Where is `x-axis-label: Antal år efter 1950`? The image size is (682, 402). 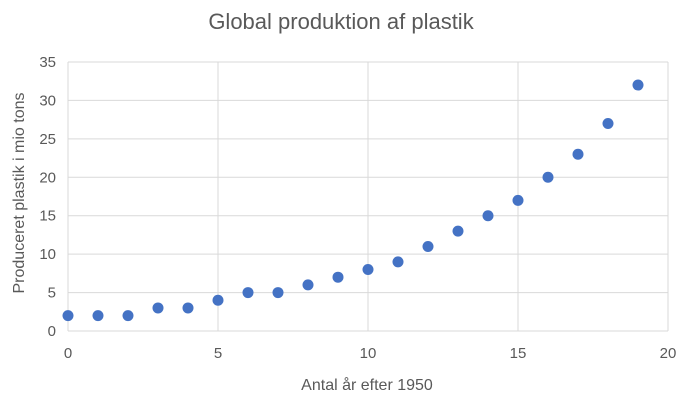
x-axis-label: Antal år efter 1950 is located at coordinates (367, 385).